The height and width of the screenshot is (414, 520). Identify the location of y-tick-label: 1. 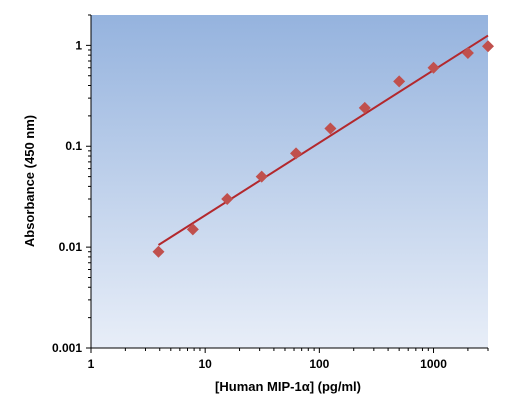
(78, 45).